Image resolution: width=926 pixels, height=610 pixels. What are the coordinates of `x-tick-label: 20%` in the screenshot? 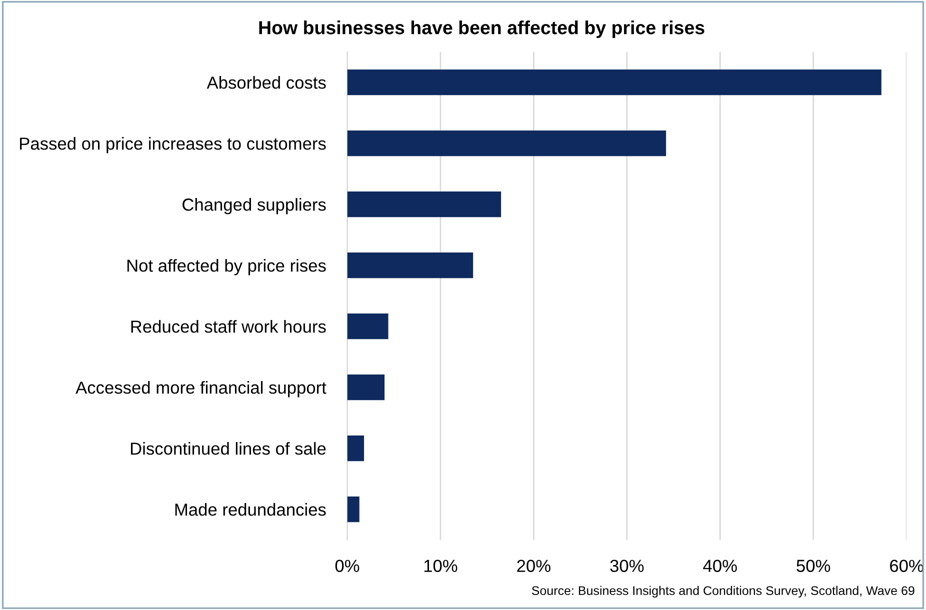 It's located at (533, 566).